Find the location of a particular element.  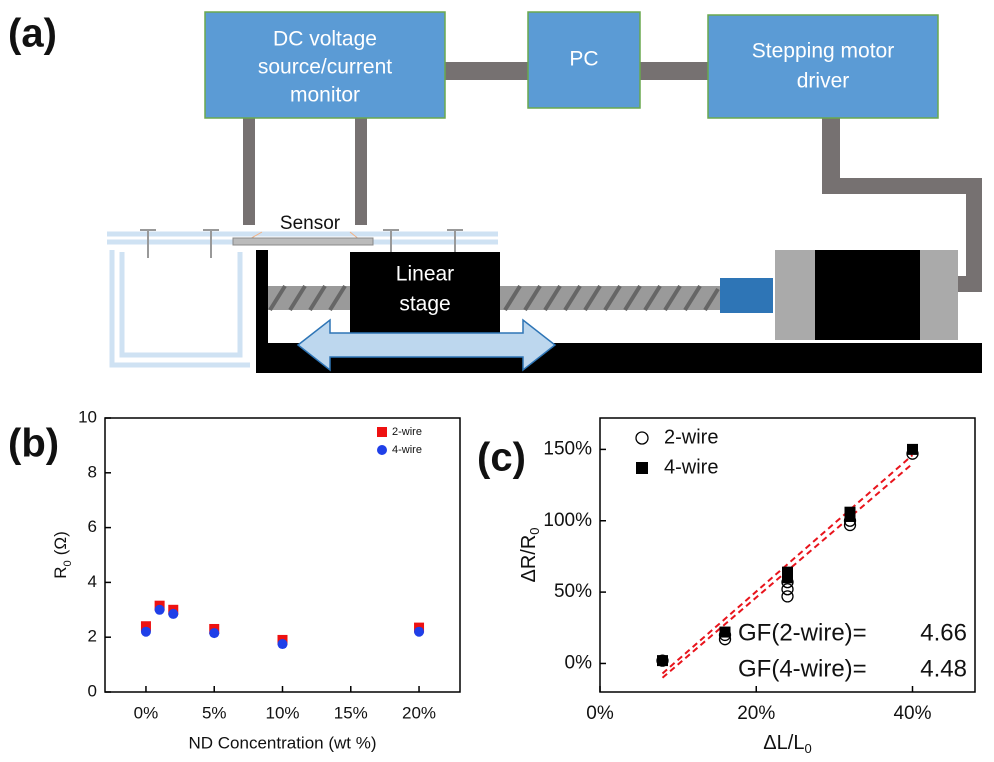

y-tick-label: 4 is located at coordinates (92, 581).